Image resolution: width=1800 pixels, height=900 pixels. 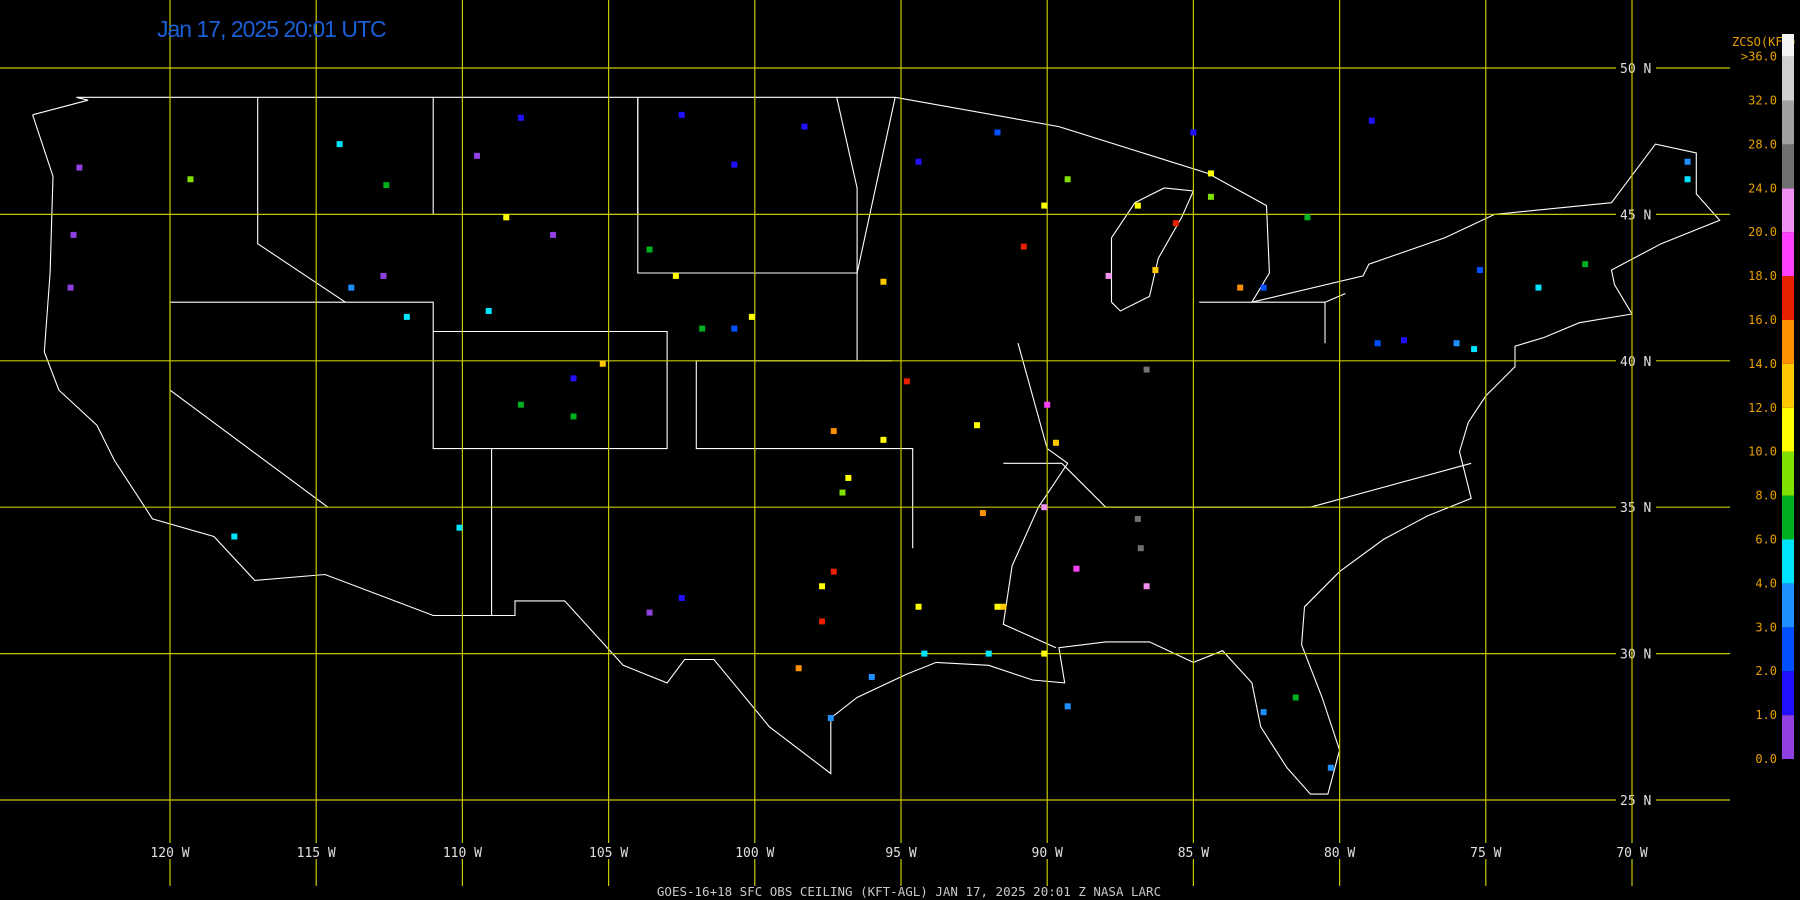 I want to click on longitude-label: 90 W, so click(x=1047, y=853).